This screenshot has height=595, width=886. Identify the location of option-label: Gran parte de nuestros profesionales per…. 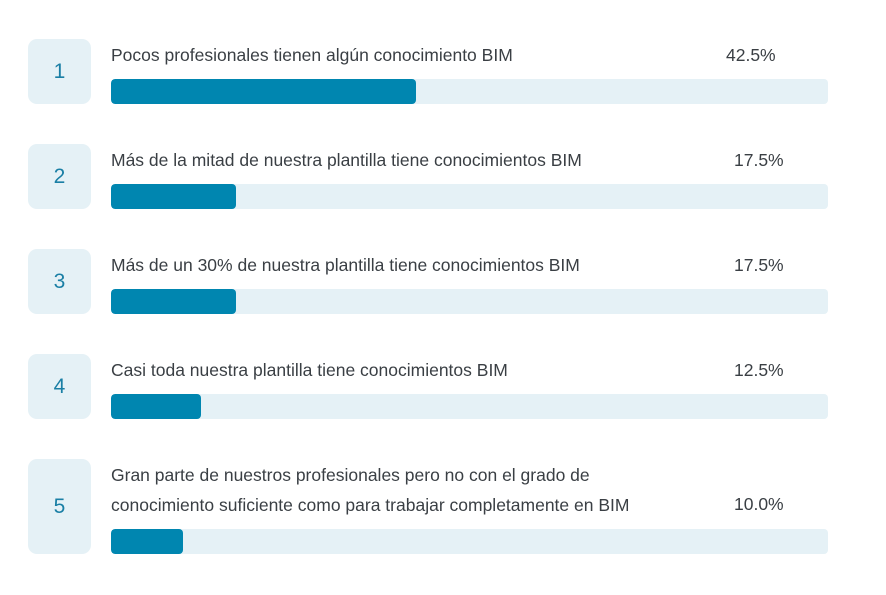
(370, 490).